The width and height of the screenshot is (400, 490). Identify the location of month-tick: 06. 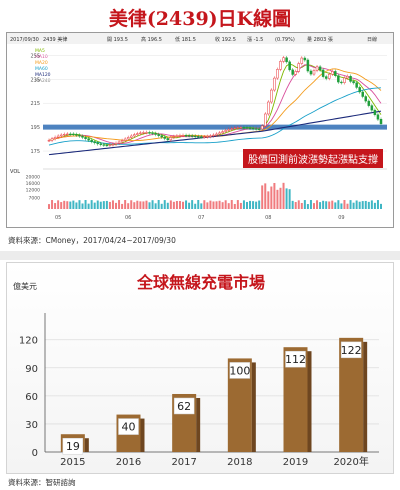
(128, 218).